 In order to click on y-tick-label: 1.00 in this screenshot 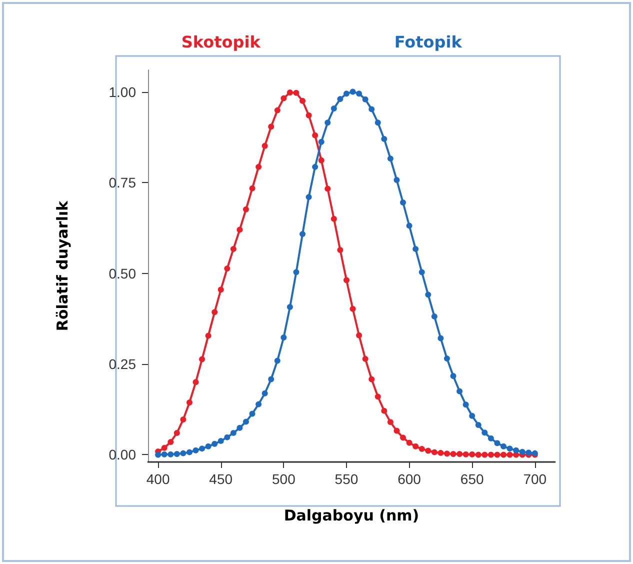, I will do `click(122, 92)`.